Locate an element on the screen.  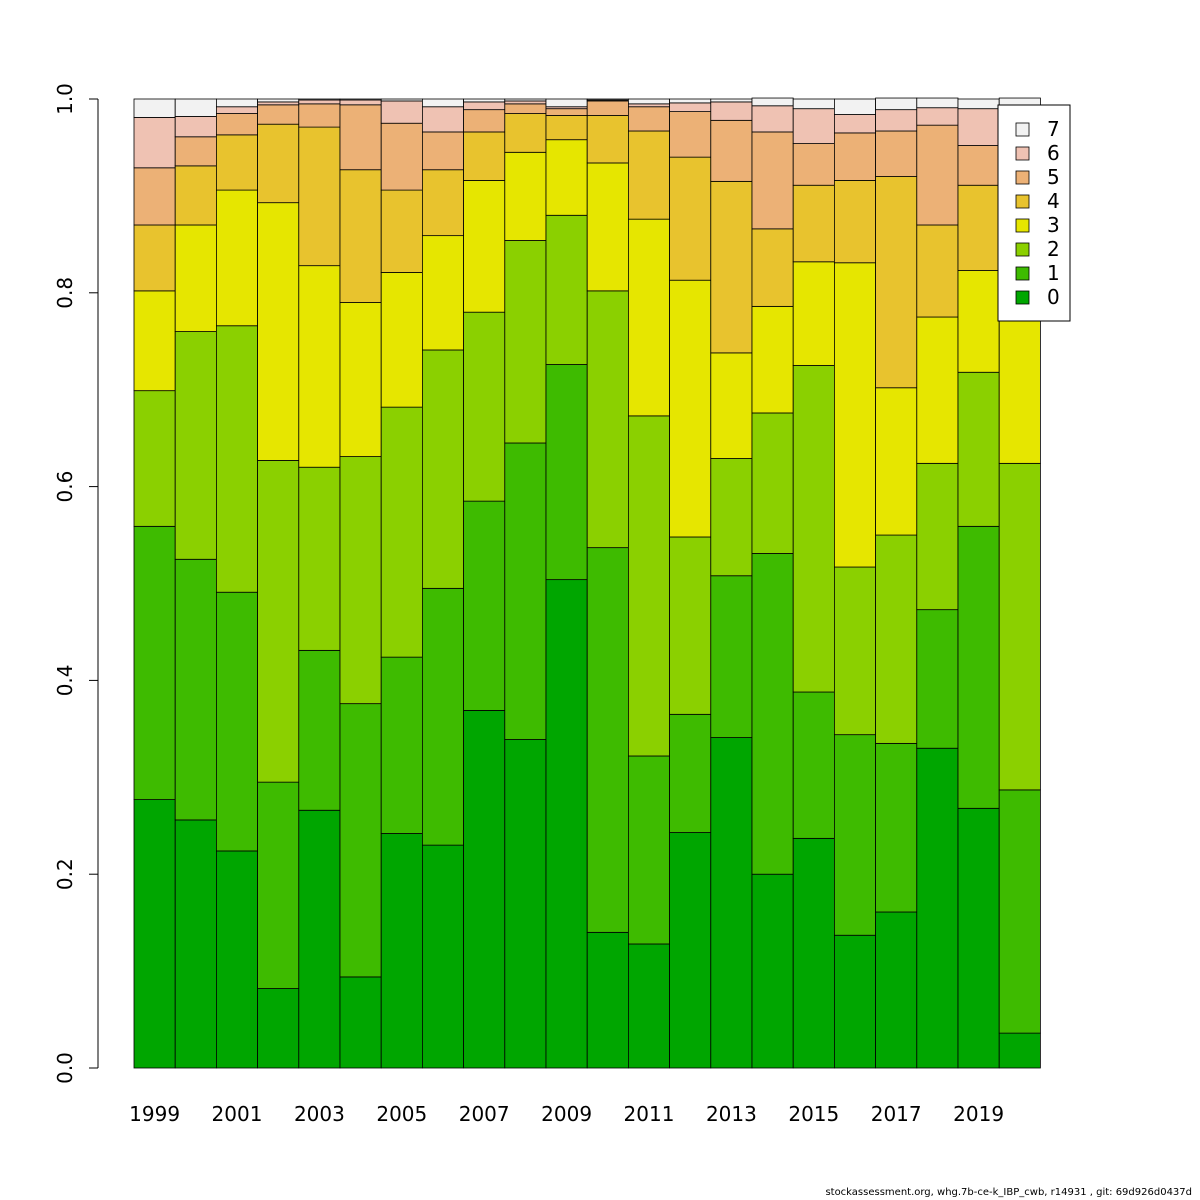
legend-box is located at coordinates (1034, 213).